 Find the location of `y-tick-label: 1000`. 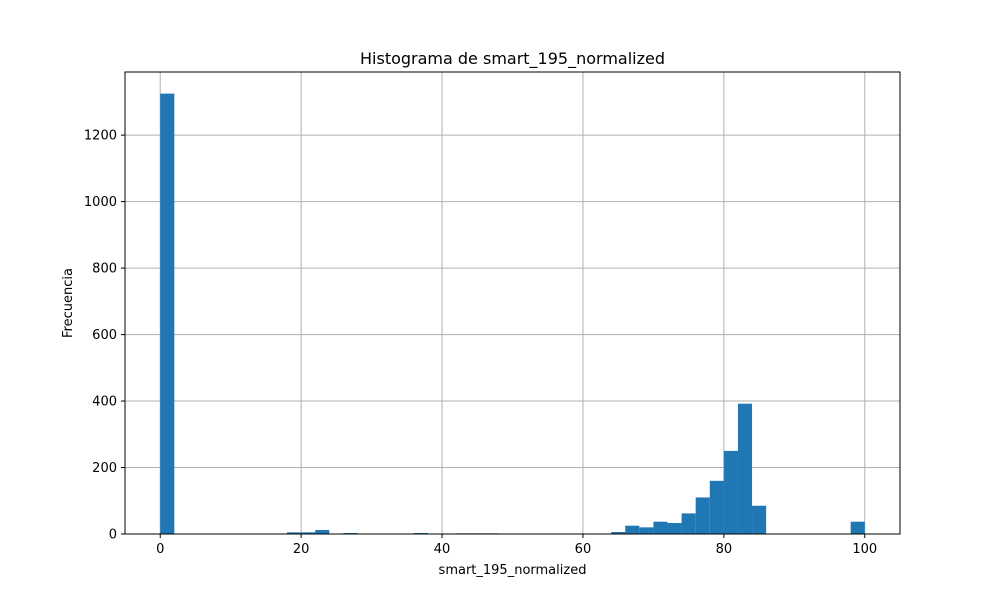

y-tick-label: 1000 is located at coordinates (100, 202).